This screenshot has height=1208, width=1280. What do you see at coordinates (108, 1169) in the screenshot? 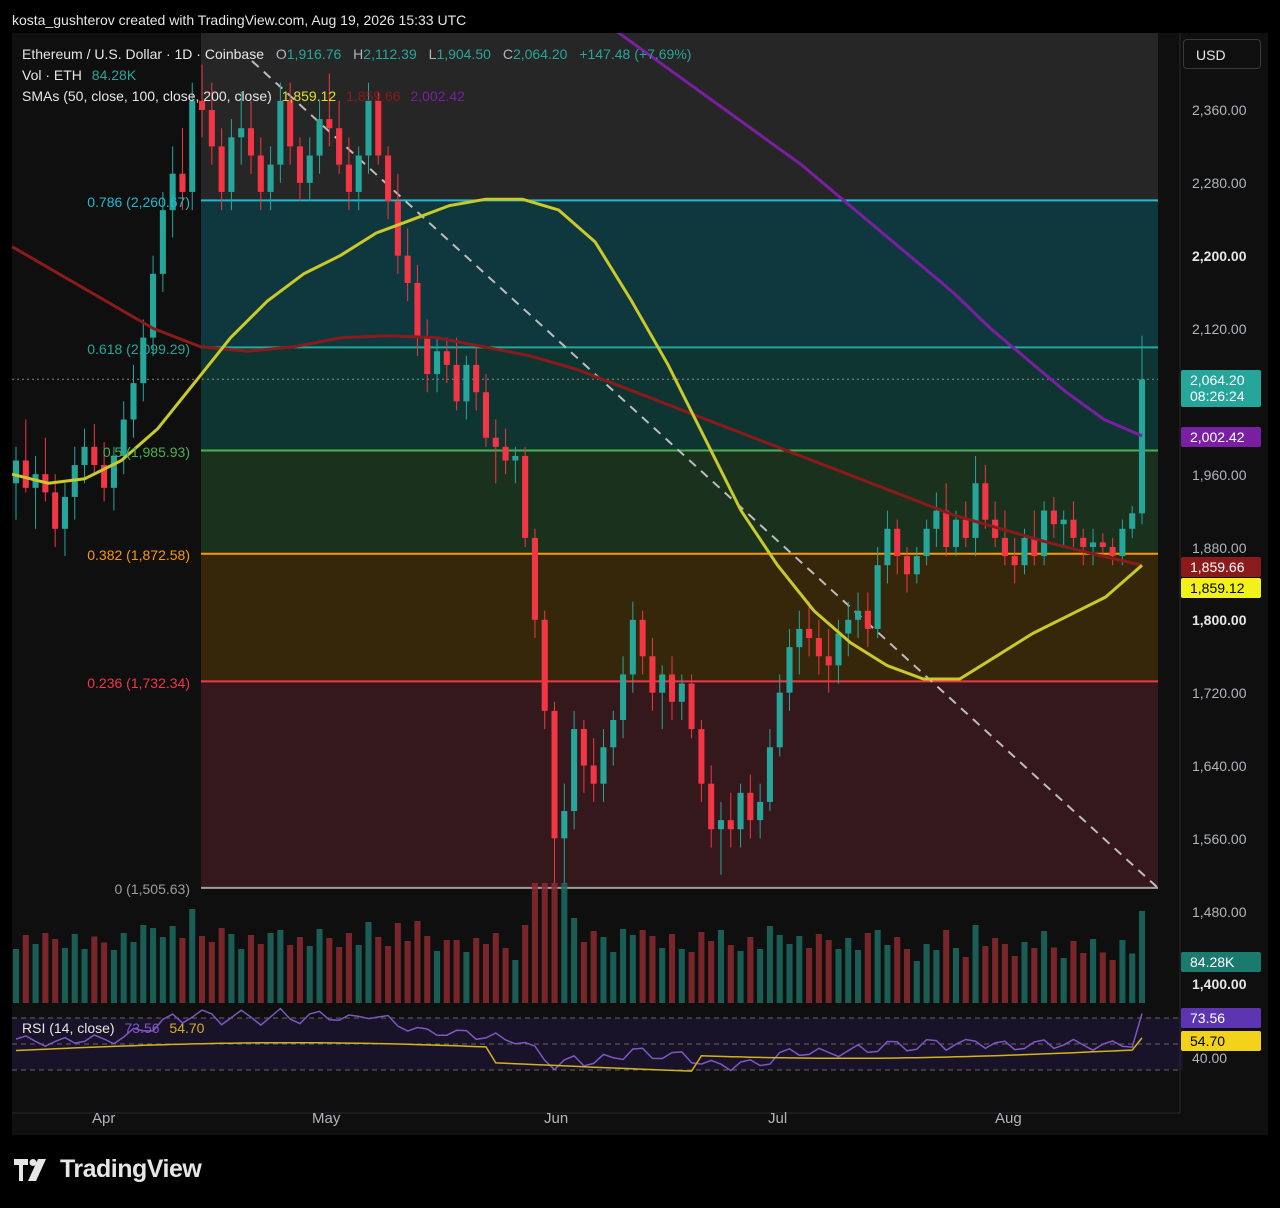
I see `tradingview-logo: TradingView` at bounding box center [108, 1169].